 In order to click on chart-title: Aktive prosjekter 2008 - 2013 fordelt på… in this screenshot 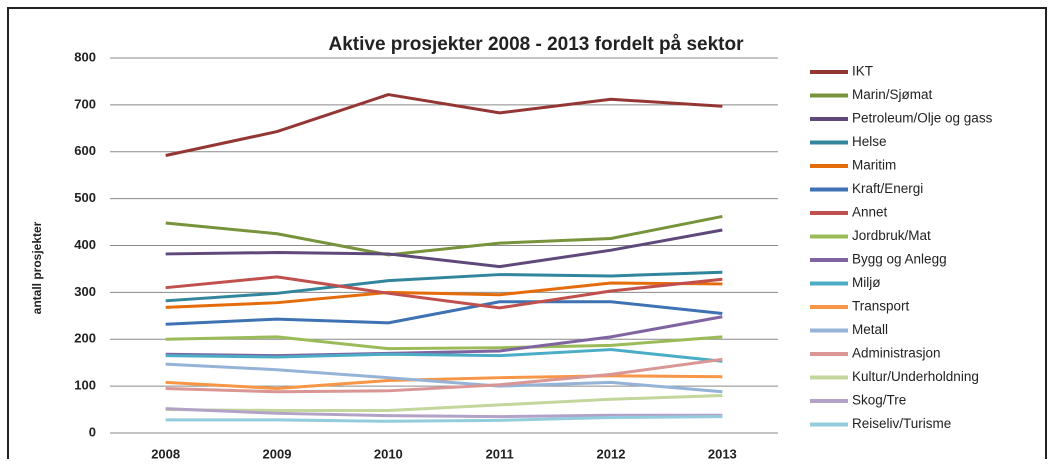, I will do `click(536, 44)`.